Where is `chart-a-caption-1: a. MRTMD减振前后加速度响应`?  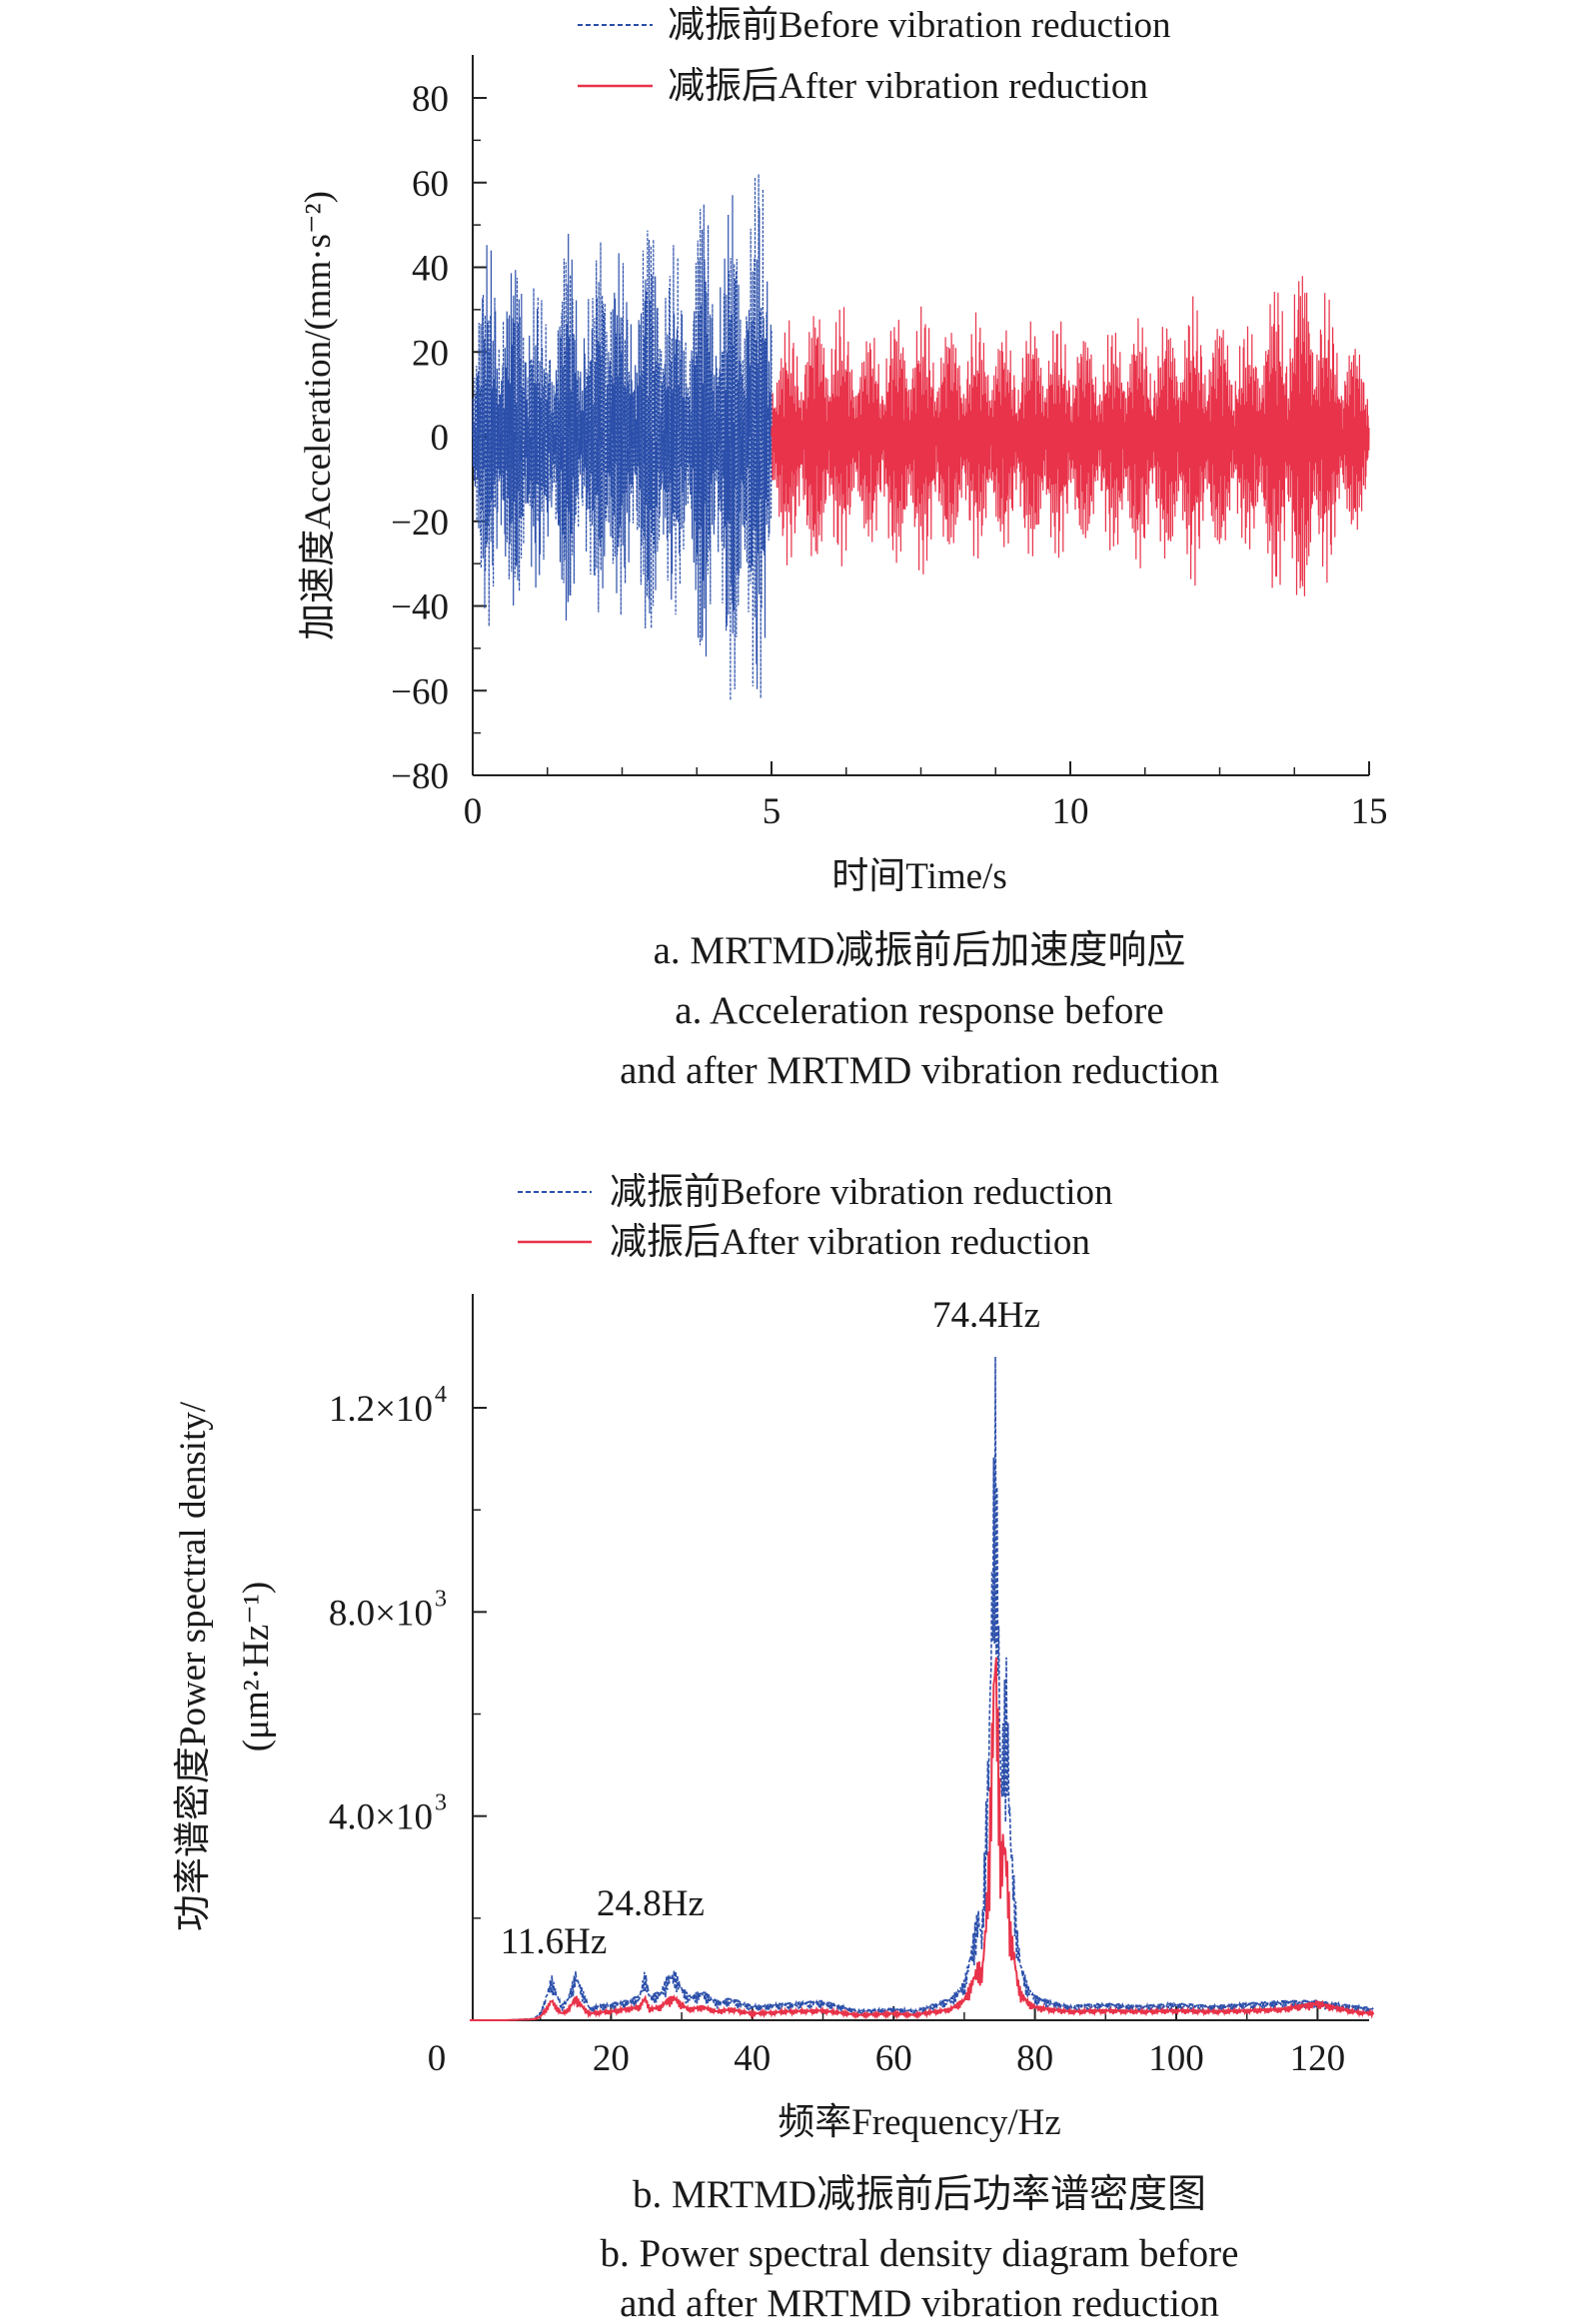
chart-a-caption-1: a. MRTMD减振前后加速度响应 is located at coordinates (920, 950).